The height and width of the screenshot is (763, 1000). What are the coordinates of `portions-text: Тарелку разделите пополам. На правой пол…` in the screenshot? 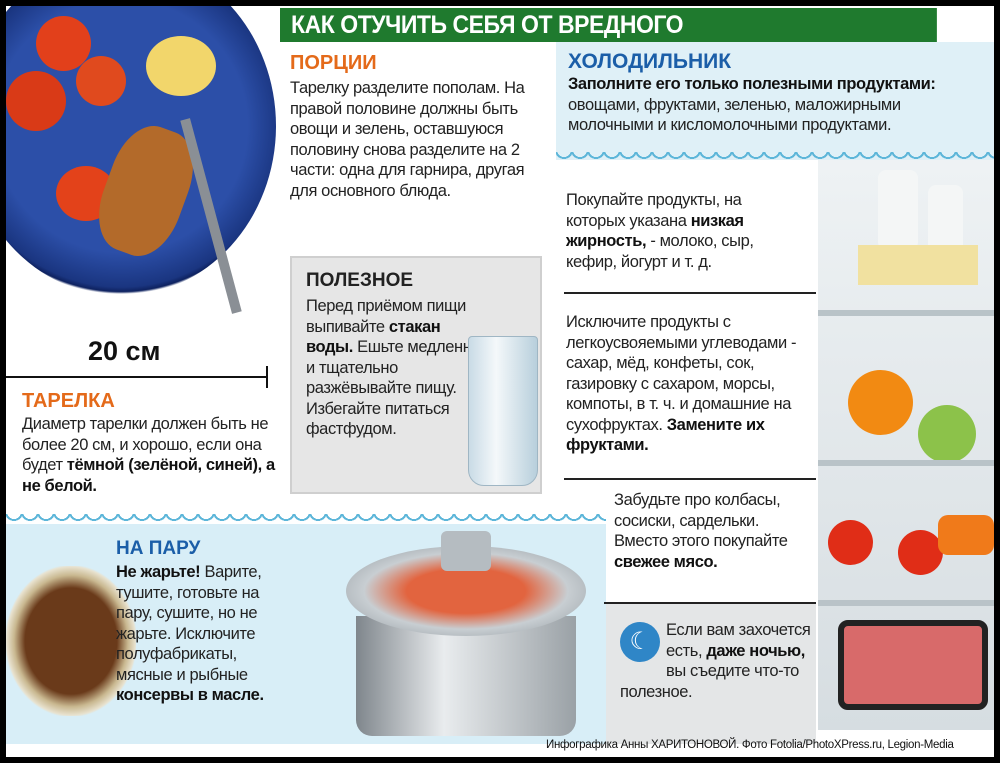 It's located at (407, 139).